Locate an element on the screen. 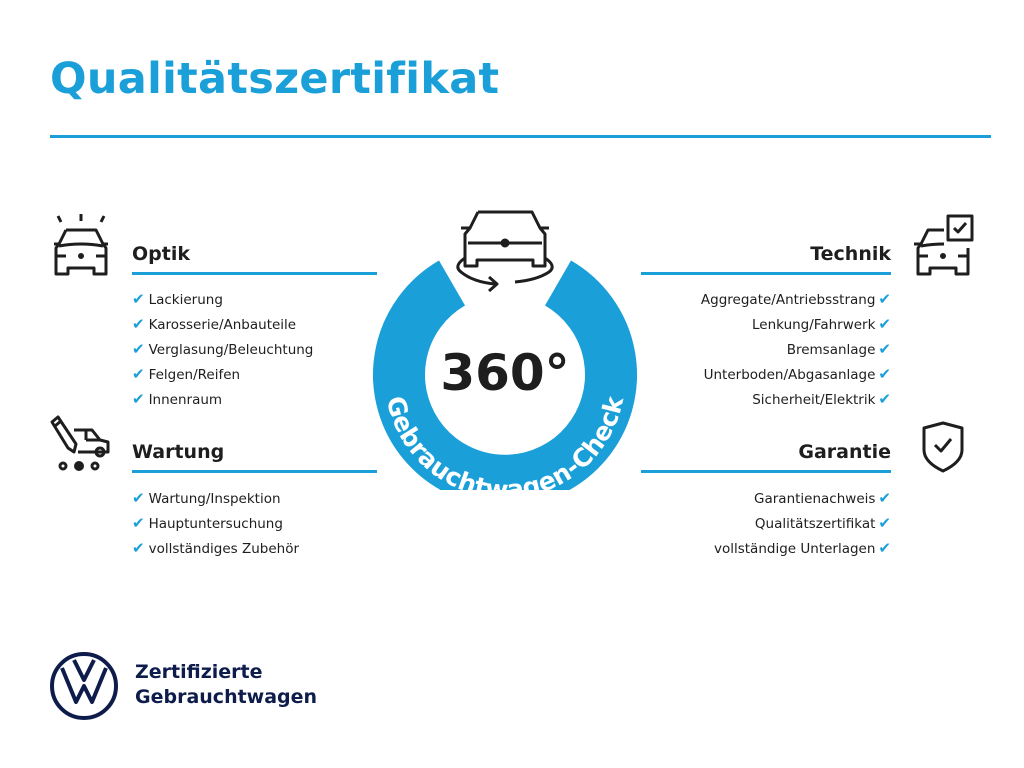 The height and width of the screenshot is (768, 1024). brand-text: Zertifizierte Gebrauchtwagen is located at coordinates (226, 685).